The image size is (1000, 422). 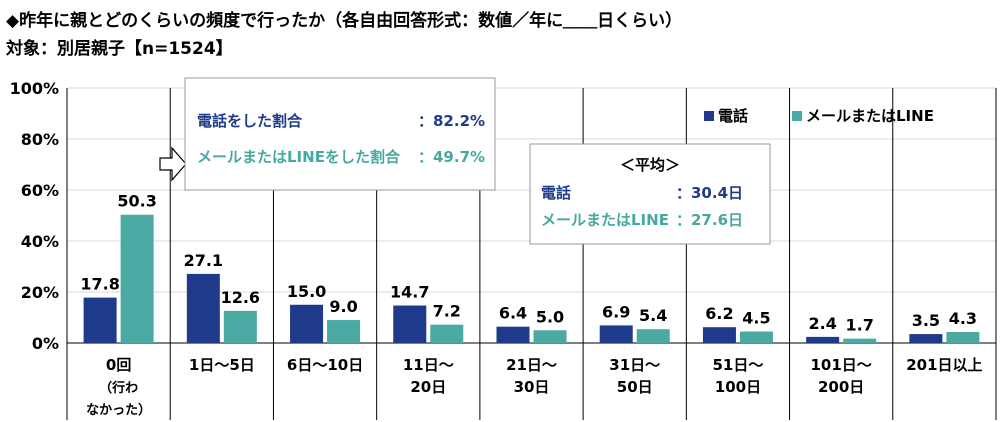 I want to click on average-box-frame, so click(x=650, y=194).